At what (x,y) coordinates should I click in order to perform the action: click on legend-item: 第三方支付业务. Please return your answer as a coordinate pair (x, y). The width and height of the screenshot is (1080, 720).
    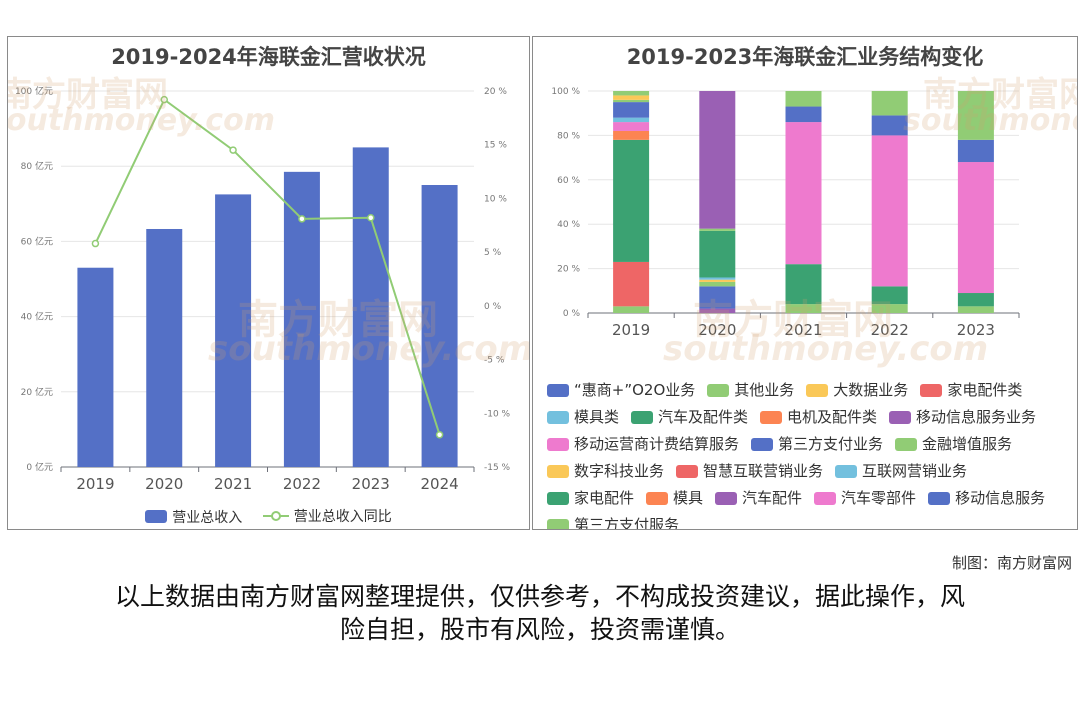
    Looking at the image, I should click on (817, 444).